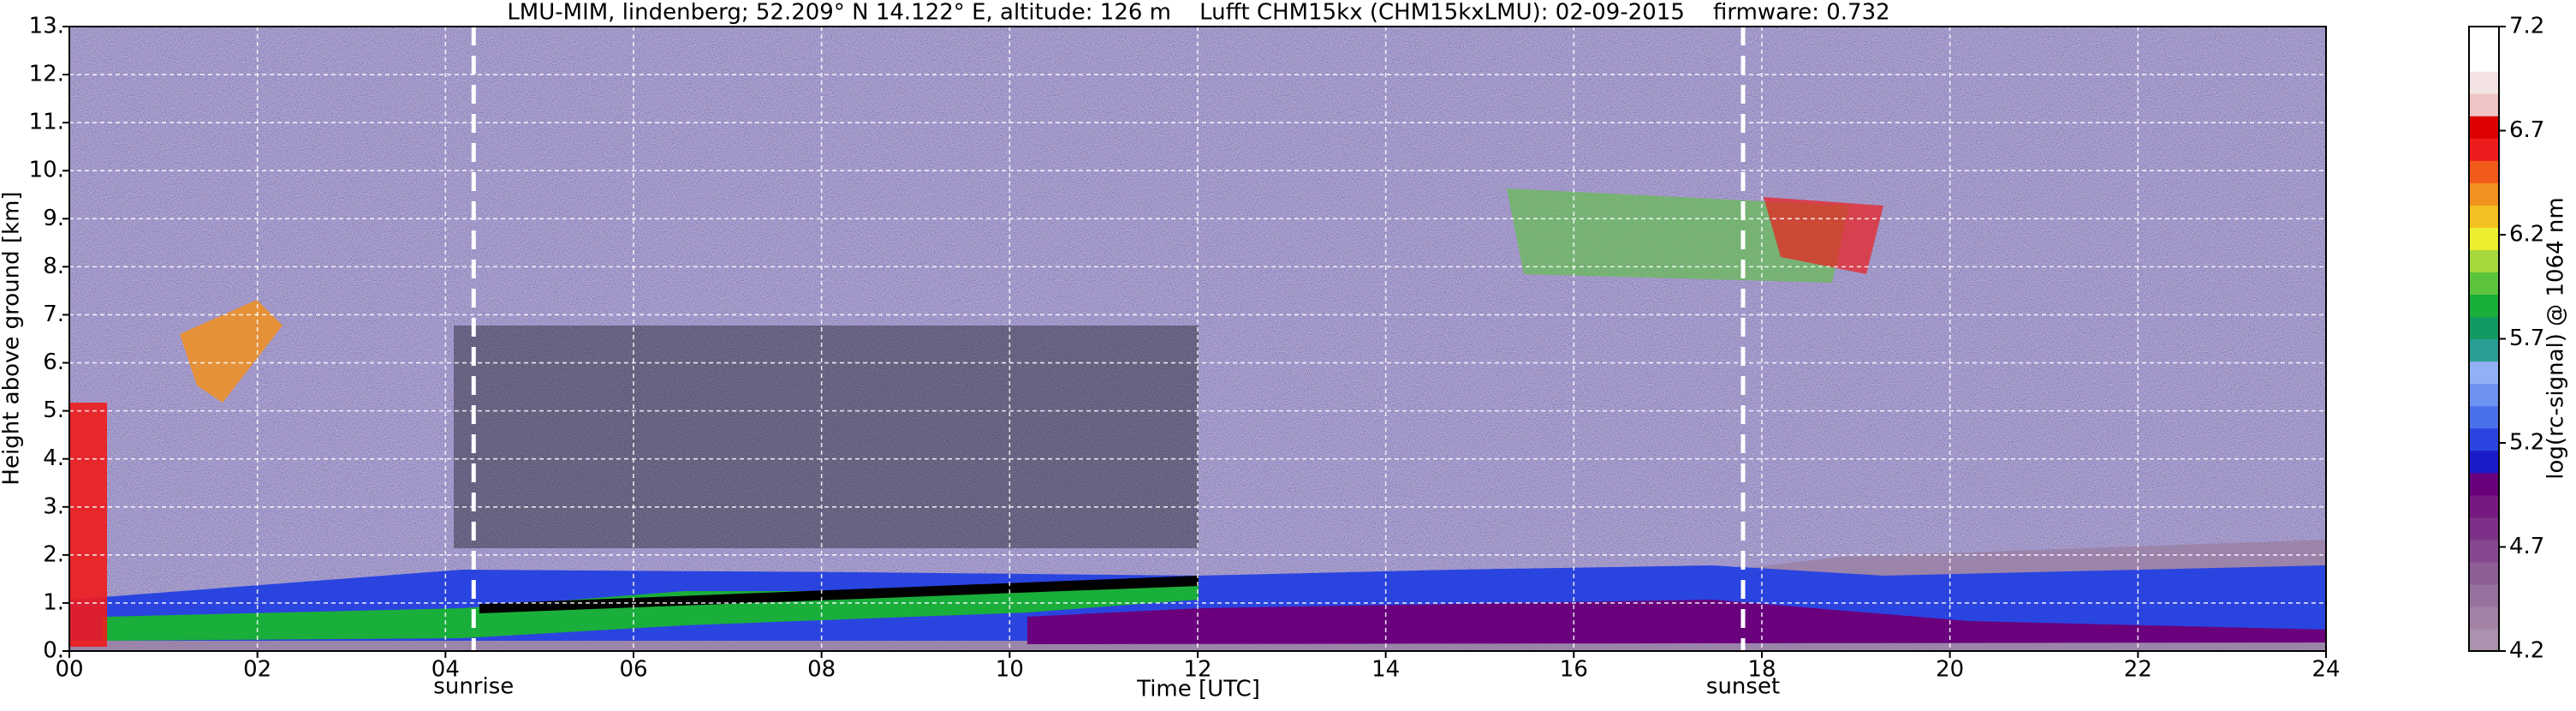 This screenshot has width=2576, height=711. Describe the element at coordinates (2526, 443) in the screenshot. I see `colorbar-tick-label: 5.2` at that location.